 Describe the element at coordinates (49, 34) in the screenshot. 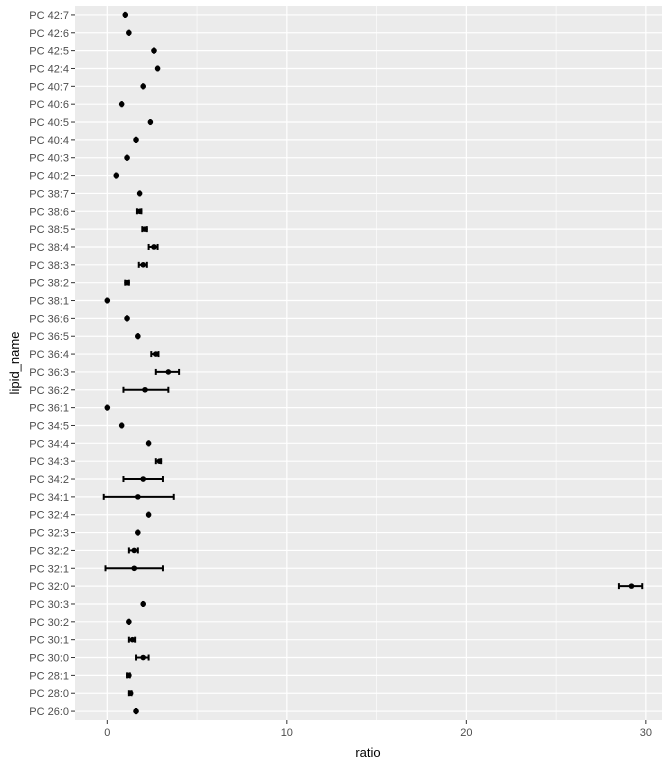

I see `y-tick-label: PC 42:6` at that location.